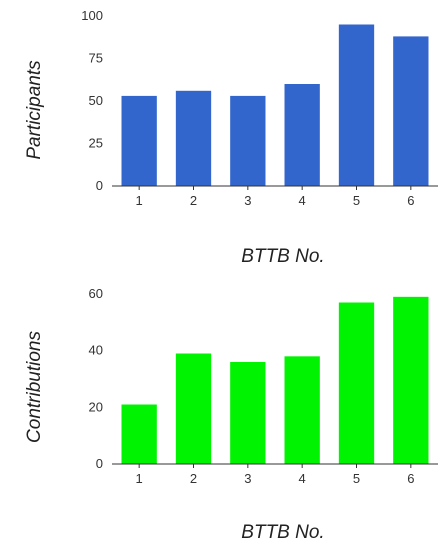  Describe the element at coordinates (96, 100) in the screenshot. I see `y-tick-label: 50` at that location.